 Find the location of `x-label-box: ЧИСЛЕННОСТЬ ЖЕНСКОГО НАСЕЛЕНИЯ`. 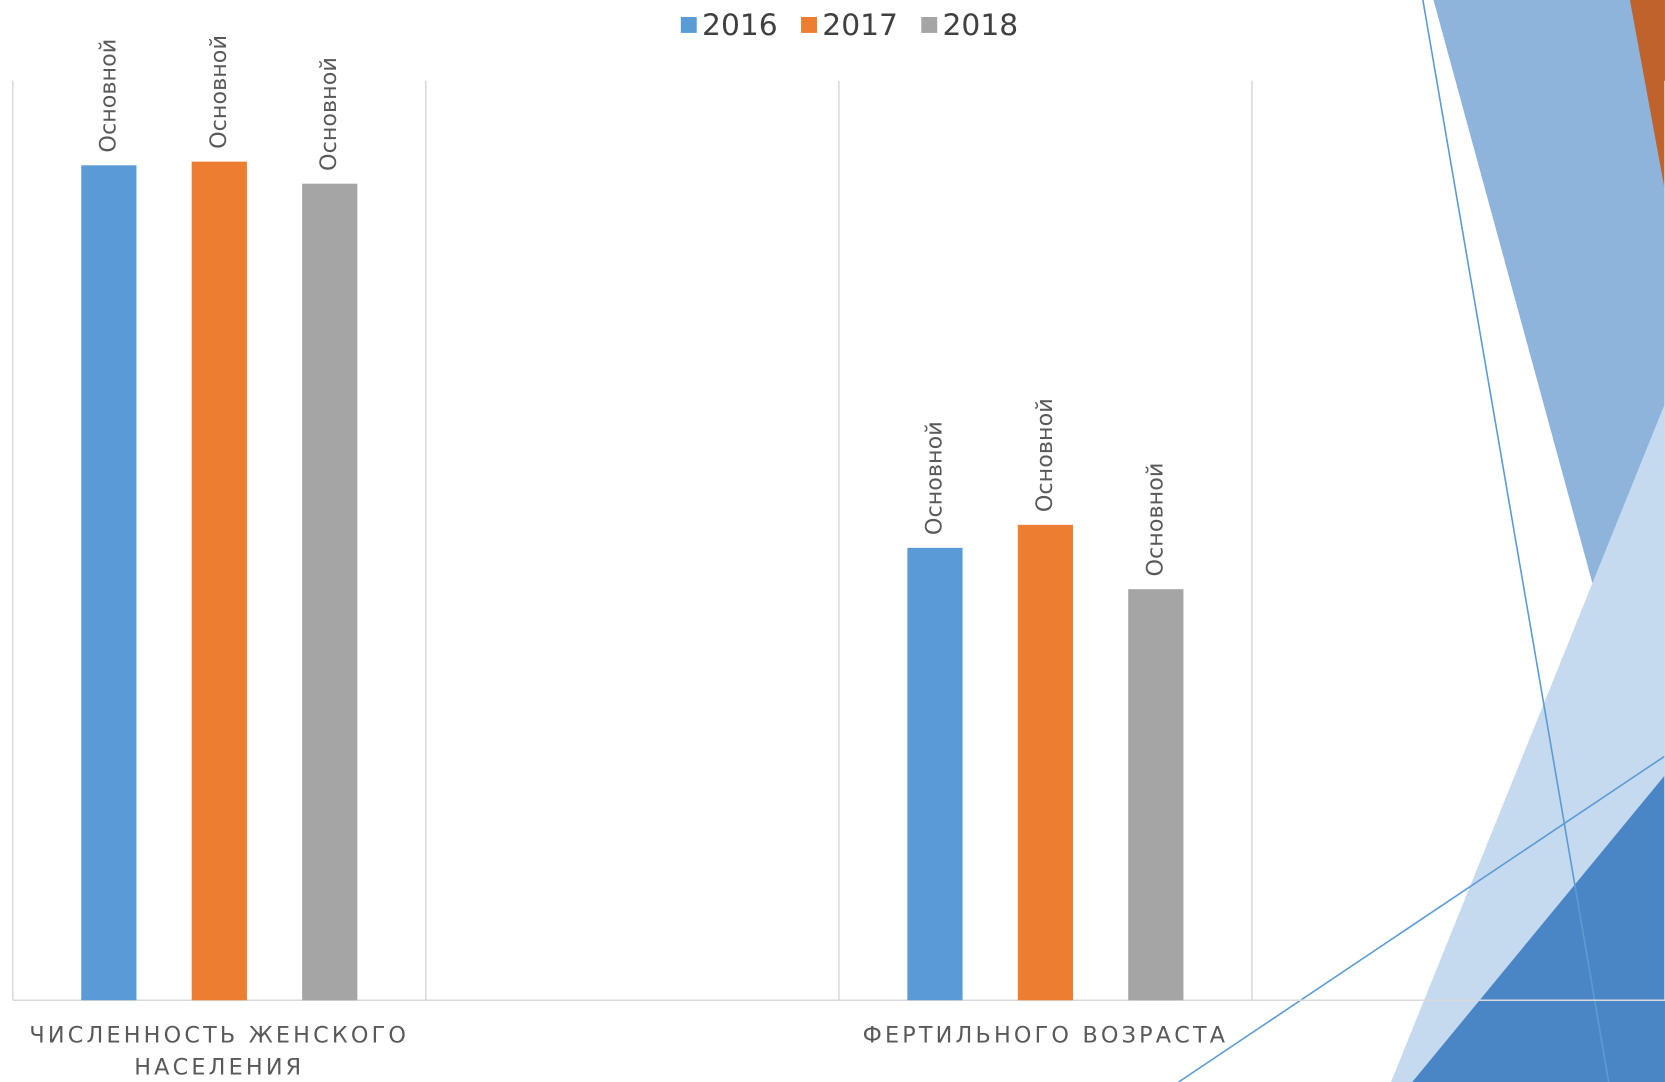

x-label-box: ЧИСЛЕННОСТЬ ЖЕНСКОГО НАСЕЛЕНИЯ is located at coordinates (219, 1051).